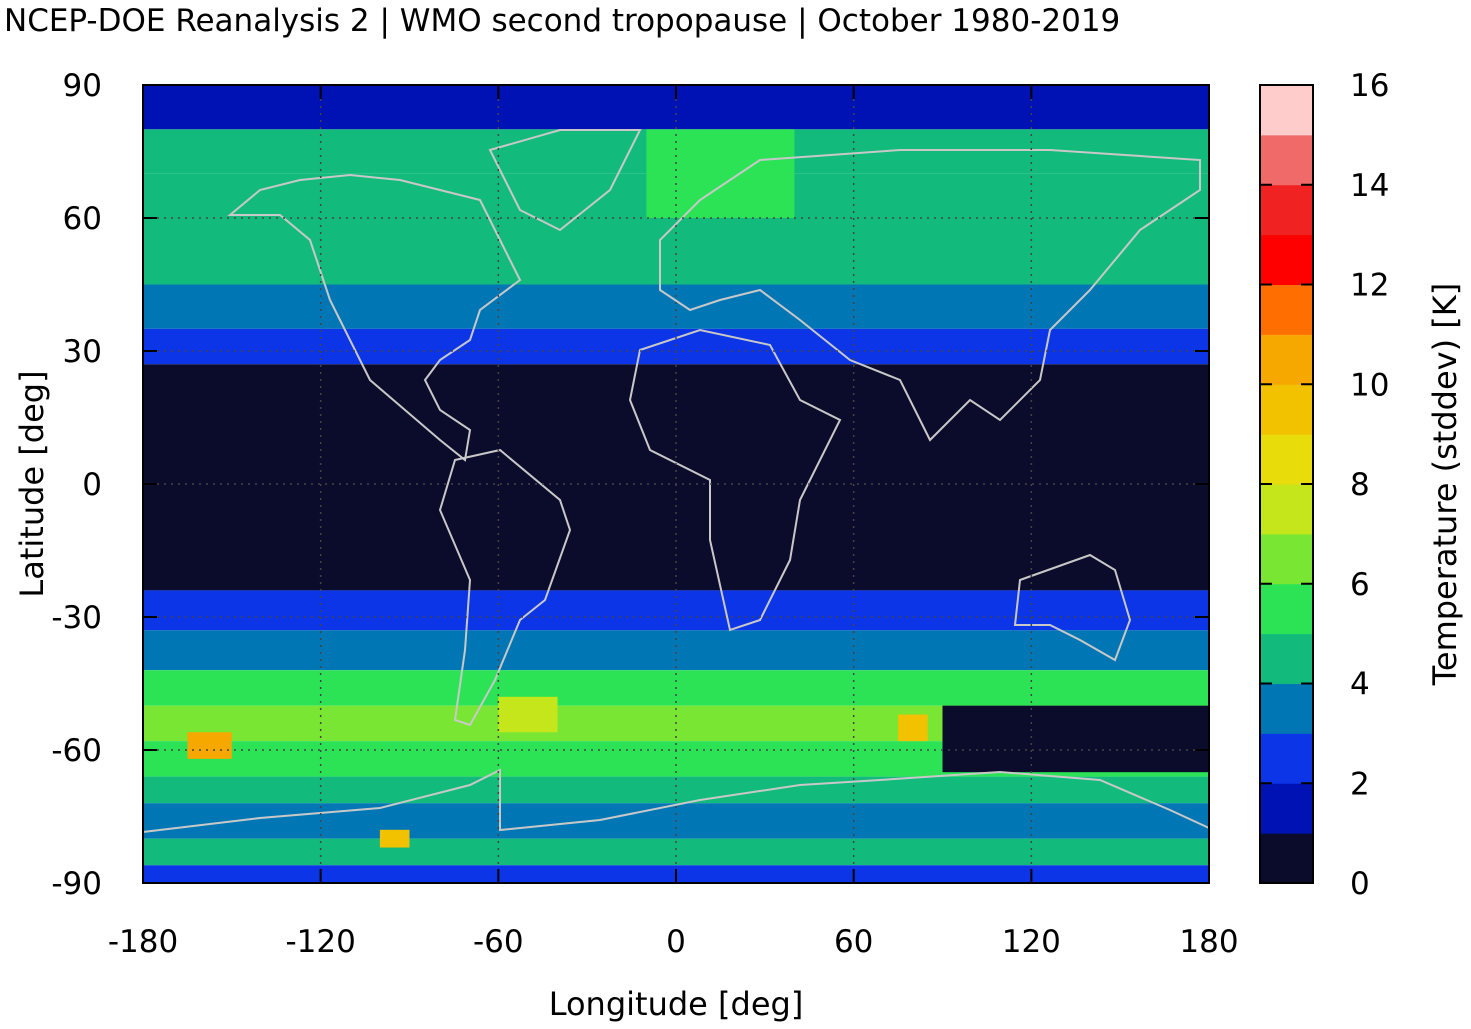  Describe the element at coordinates (1360, 485) in the screenshot. I see `colorbar-tick-label: 8` at that location.